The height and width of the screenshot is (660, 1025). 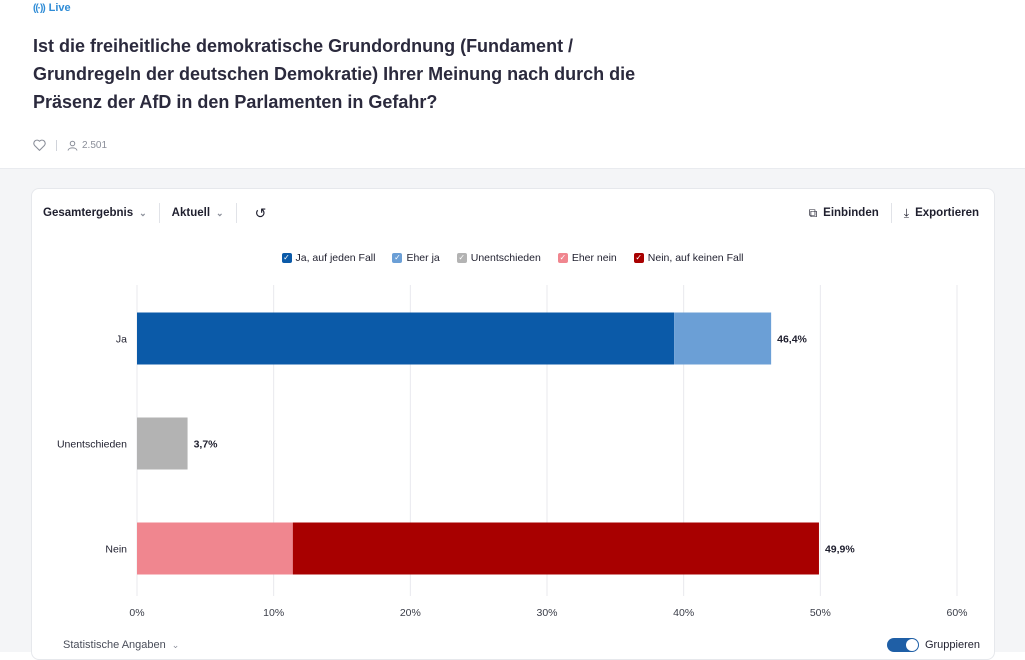 What do you see at coordinates (335, 258) in the screenshot?
I see `legend-label: Ja, auf jeden Fall` at bounding box center [335, 258].